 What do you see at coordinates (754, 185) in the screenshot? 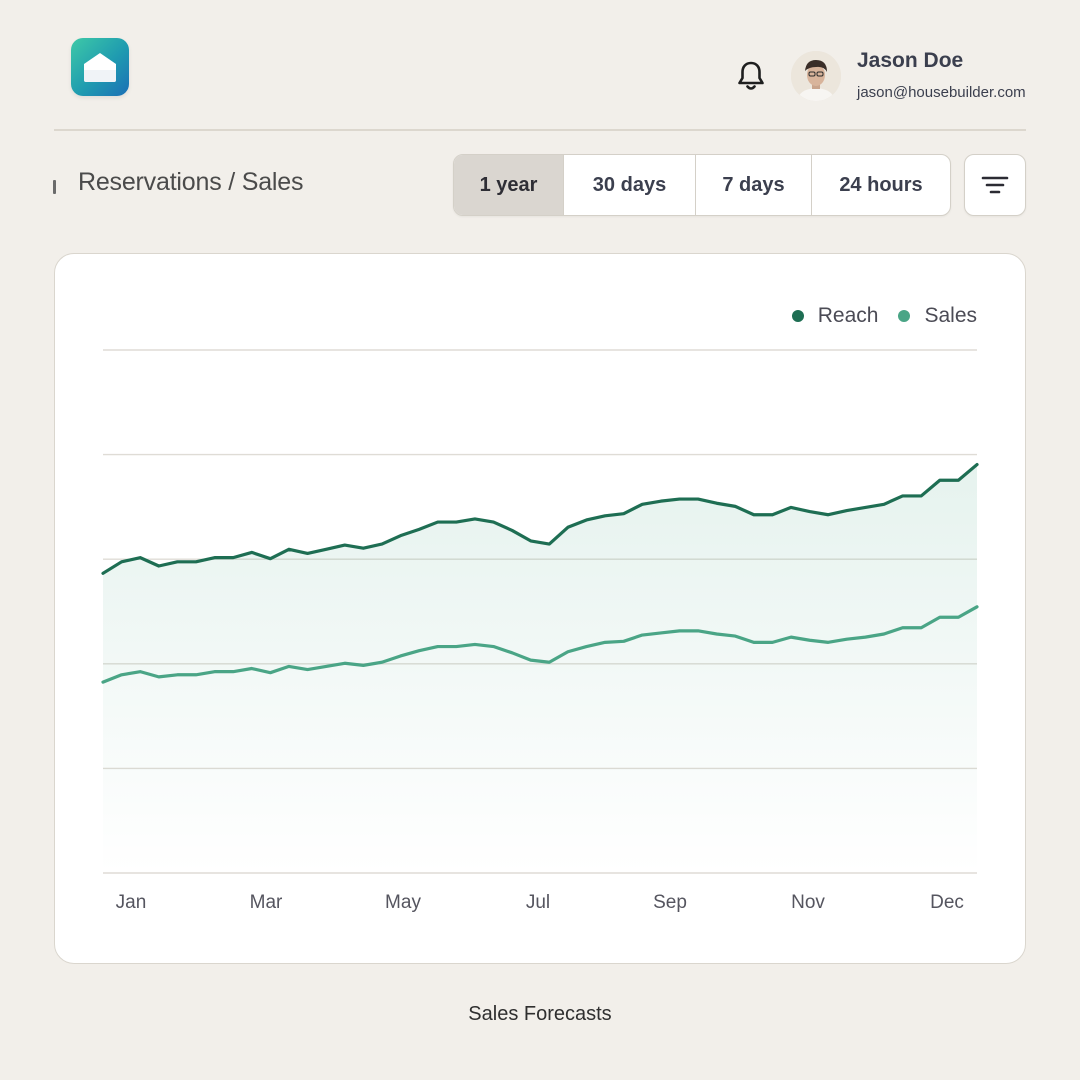
I see `range-7-days-button: 7 days` at bounding box center [754, 185].